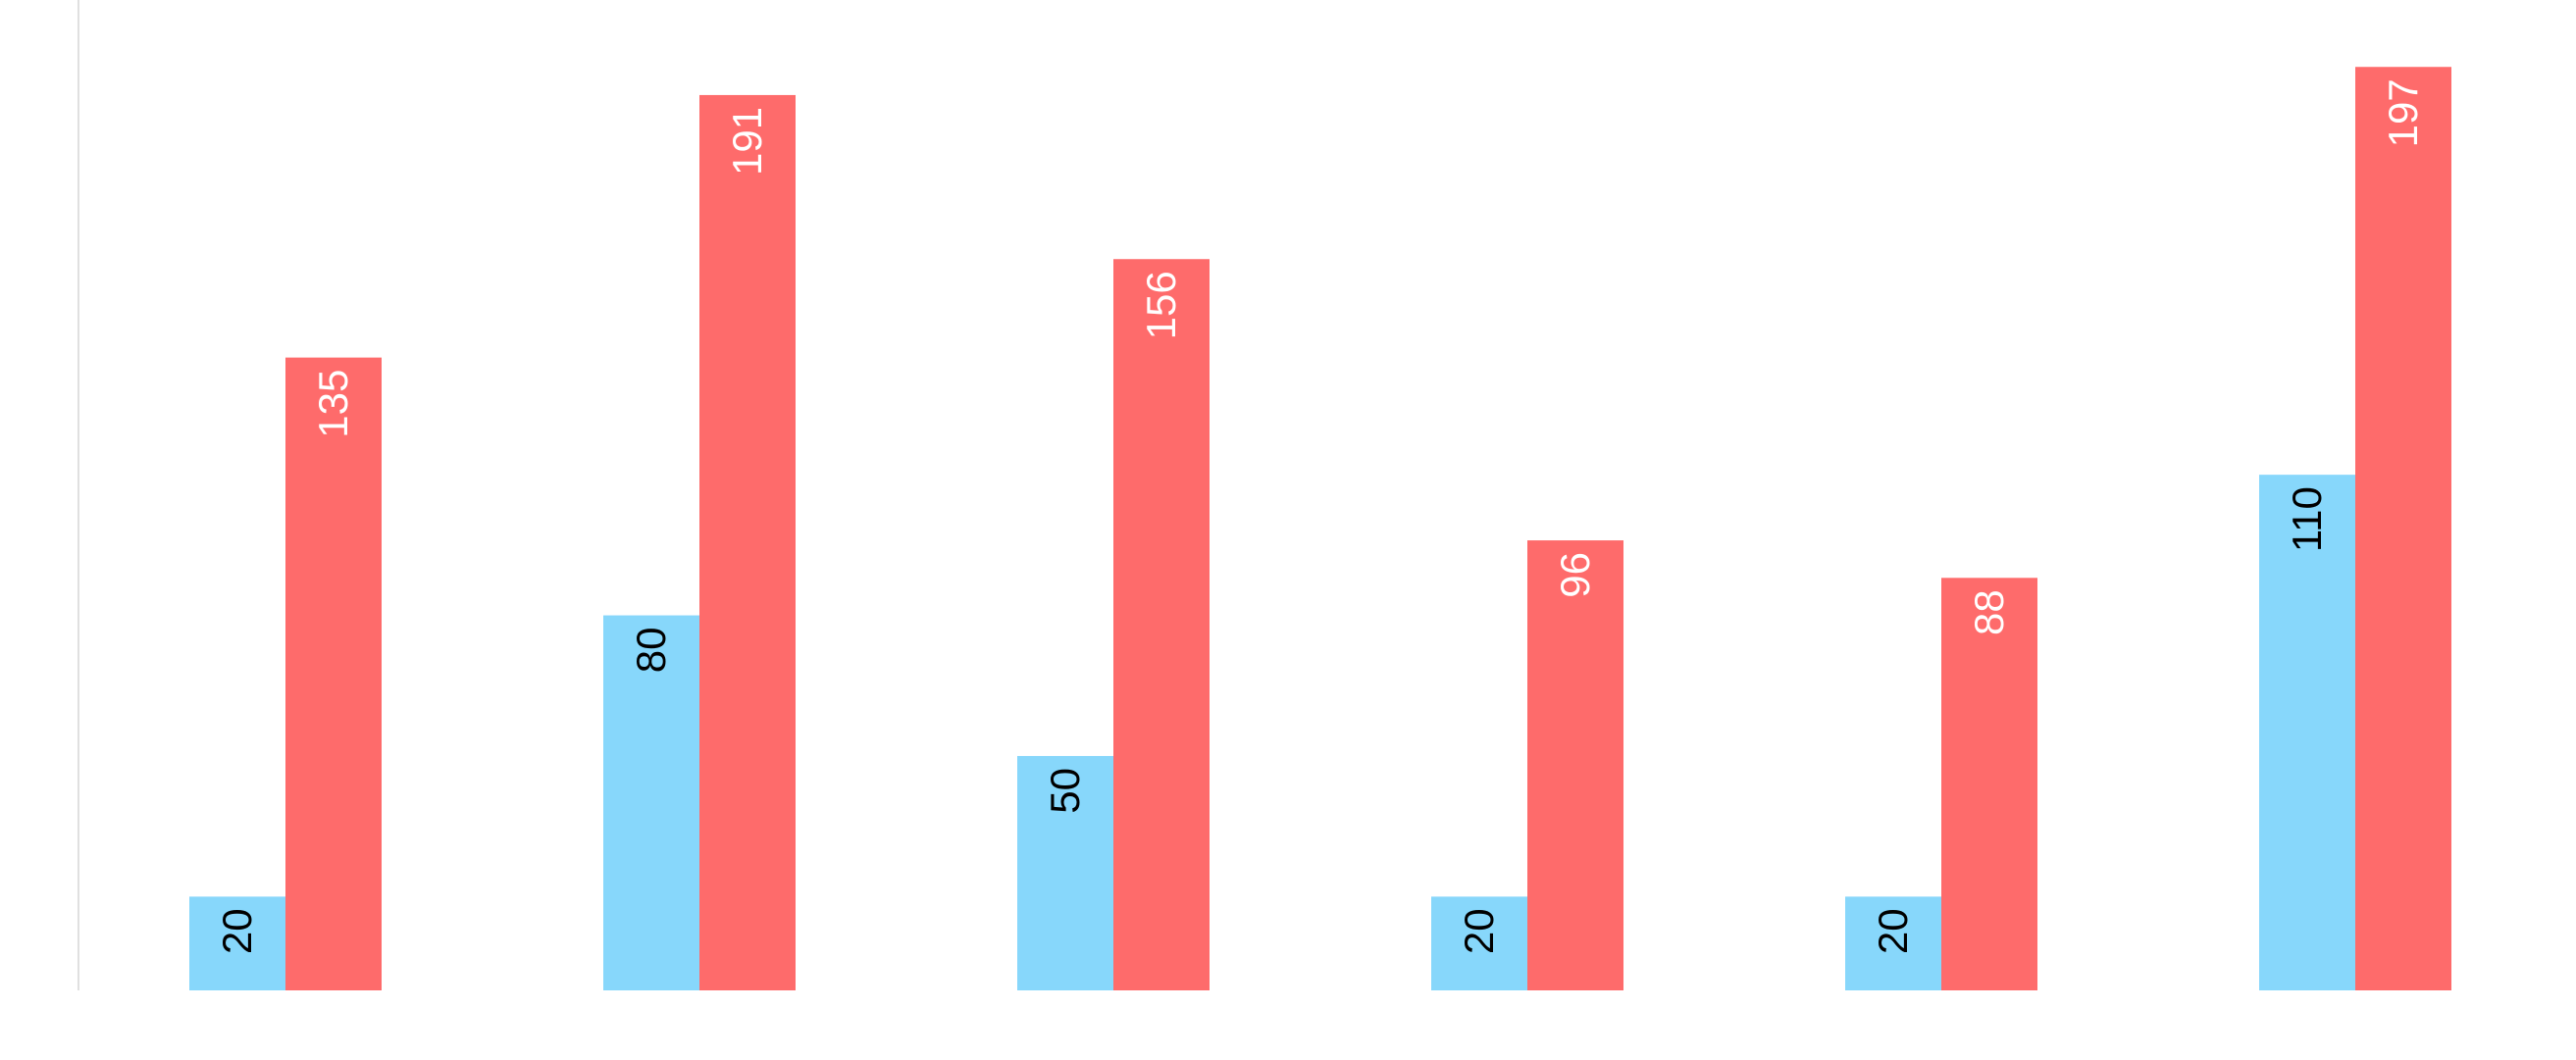 The image size is (2576, 1060). What do you see at coordinates (1479, 931) in the screenshot?
I see `bar-value-label-series-1-cat-4: 20` at bounding box center [1479, 931].